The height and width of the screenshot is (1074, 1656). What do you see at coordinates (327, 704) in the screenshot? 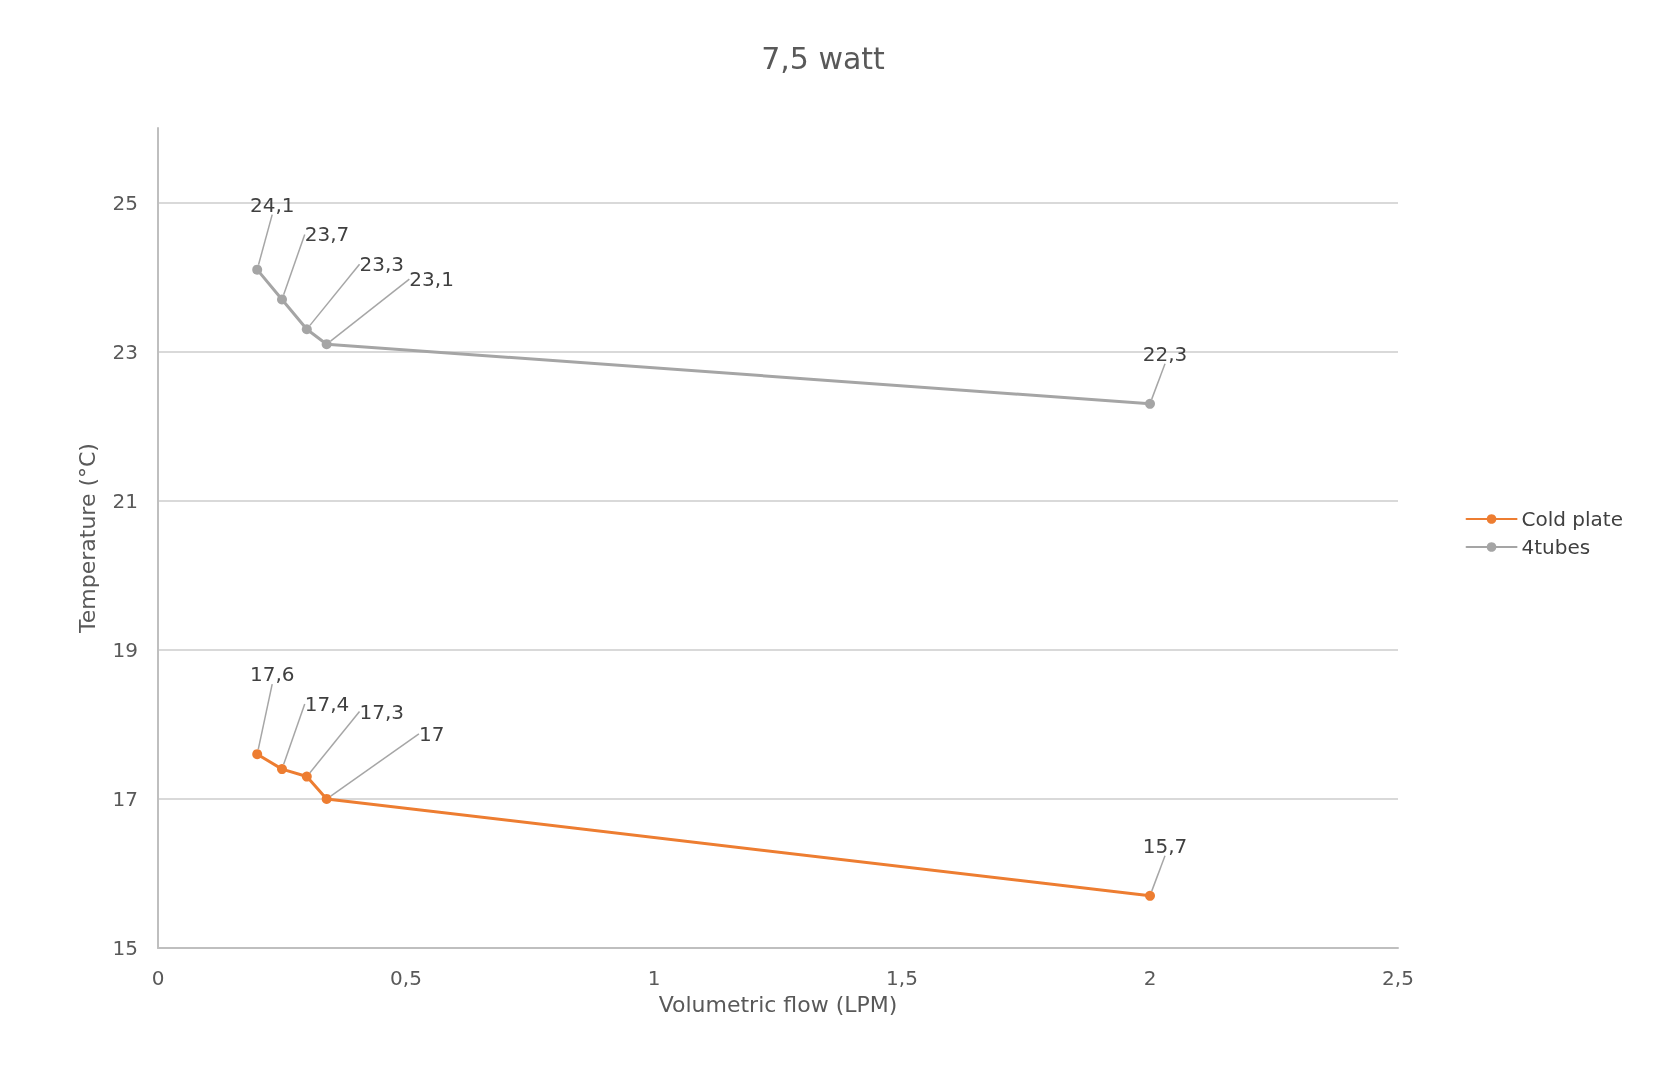
I see `data-label: 17,4` at bounding box center [327, 704].